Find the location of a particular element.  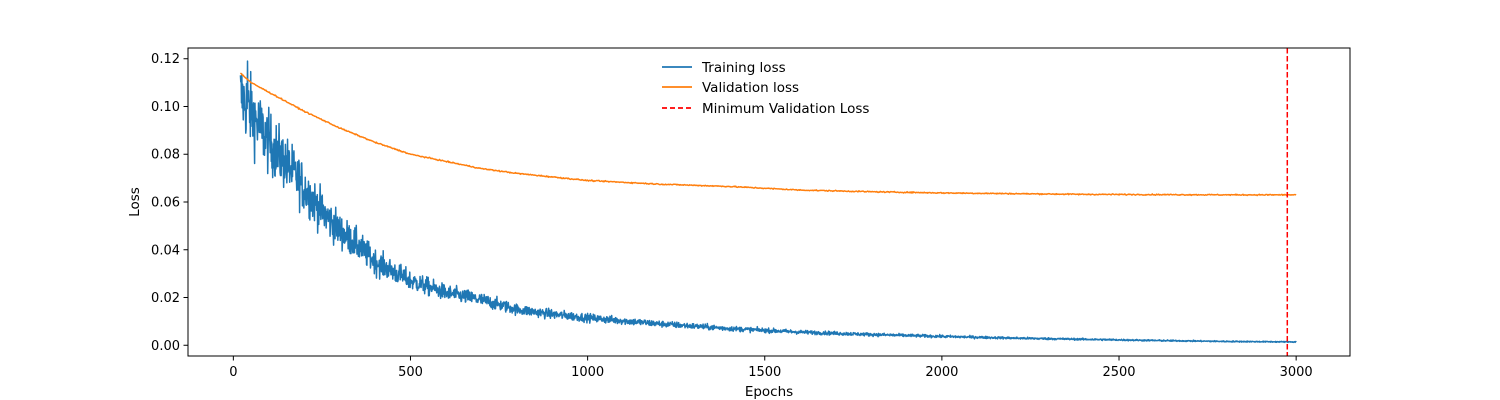

y-tick-label: 0.02 is located at coordinates (165, 298).